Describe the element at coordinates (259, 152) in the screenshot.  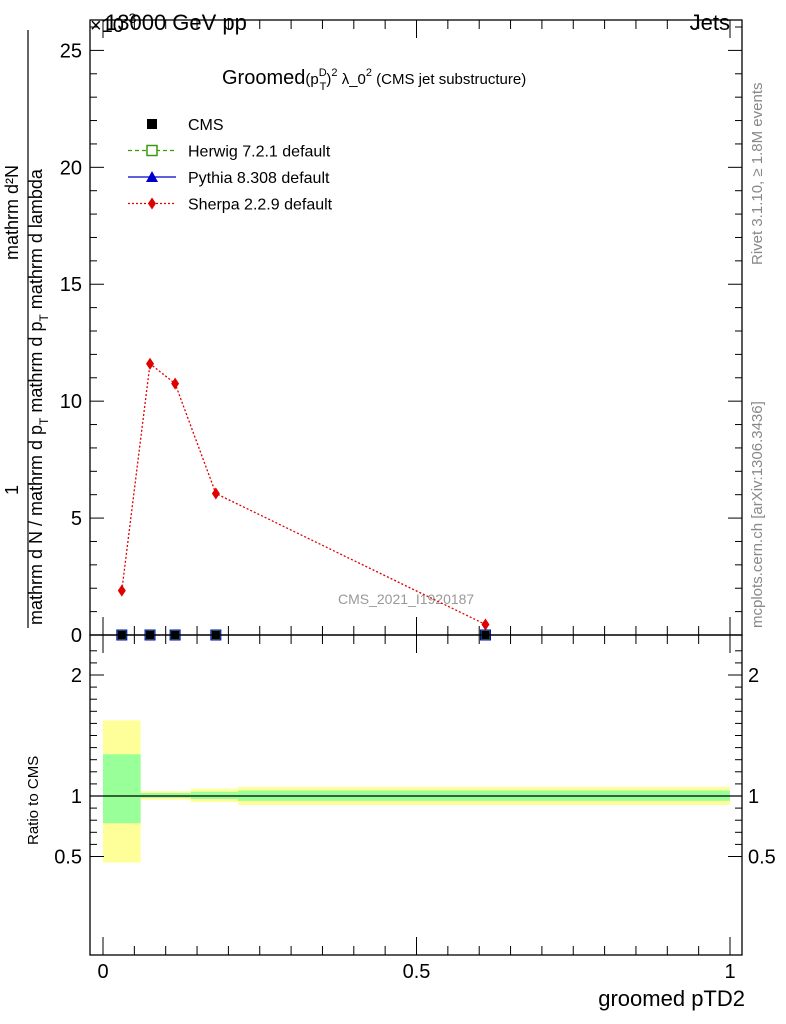
I see `legend-label: Herwig 7.2.1 default` at that location.